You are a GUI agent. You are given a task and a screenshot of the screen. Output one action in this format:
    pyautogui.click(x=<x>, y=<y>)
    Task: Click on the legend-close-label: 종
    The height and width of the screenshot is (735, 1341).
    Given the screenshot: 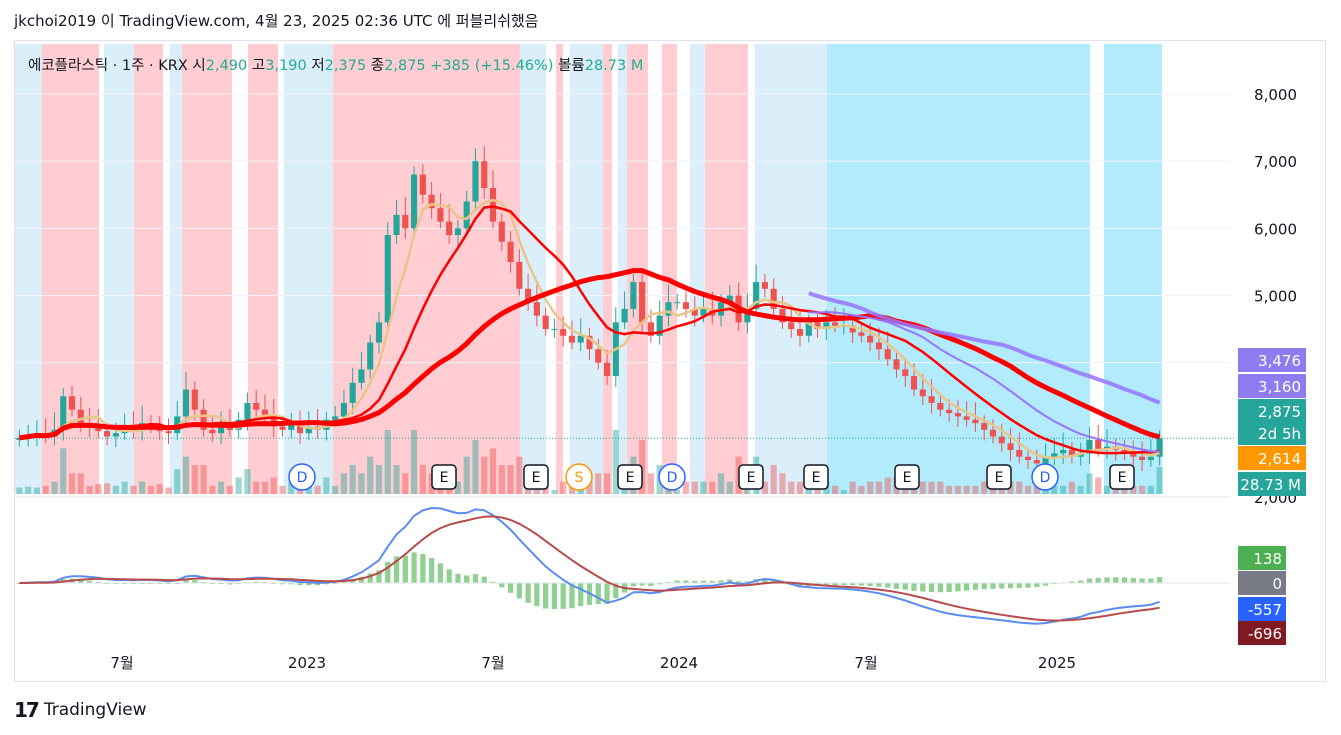 What is the action you would take?
    pyautogui.click(x=377, y=66)
    